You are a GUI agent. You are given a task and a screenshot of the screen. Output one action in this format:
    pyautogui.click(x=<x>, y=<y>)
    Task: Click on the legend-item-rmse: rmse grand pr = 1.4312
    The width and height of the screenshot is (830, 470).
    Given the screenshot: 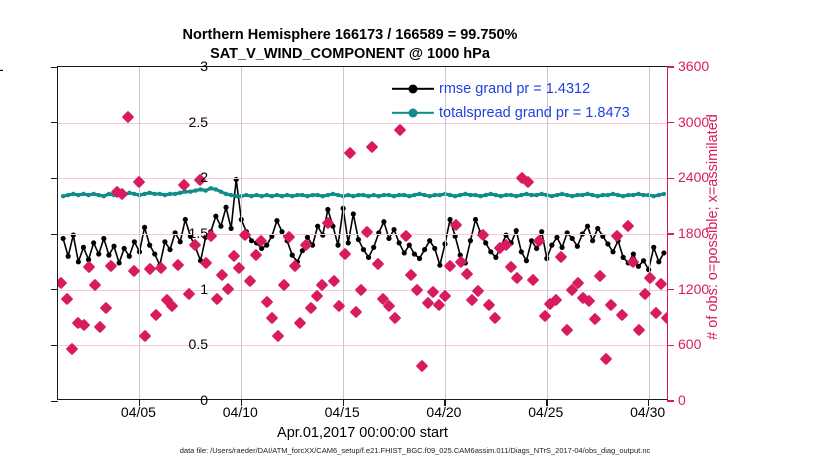 What is the action you would take?
    pyautogui.click(x=511, y=88)
    